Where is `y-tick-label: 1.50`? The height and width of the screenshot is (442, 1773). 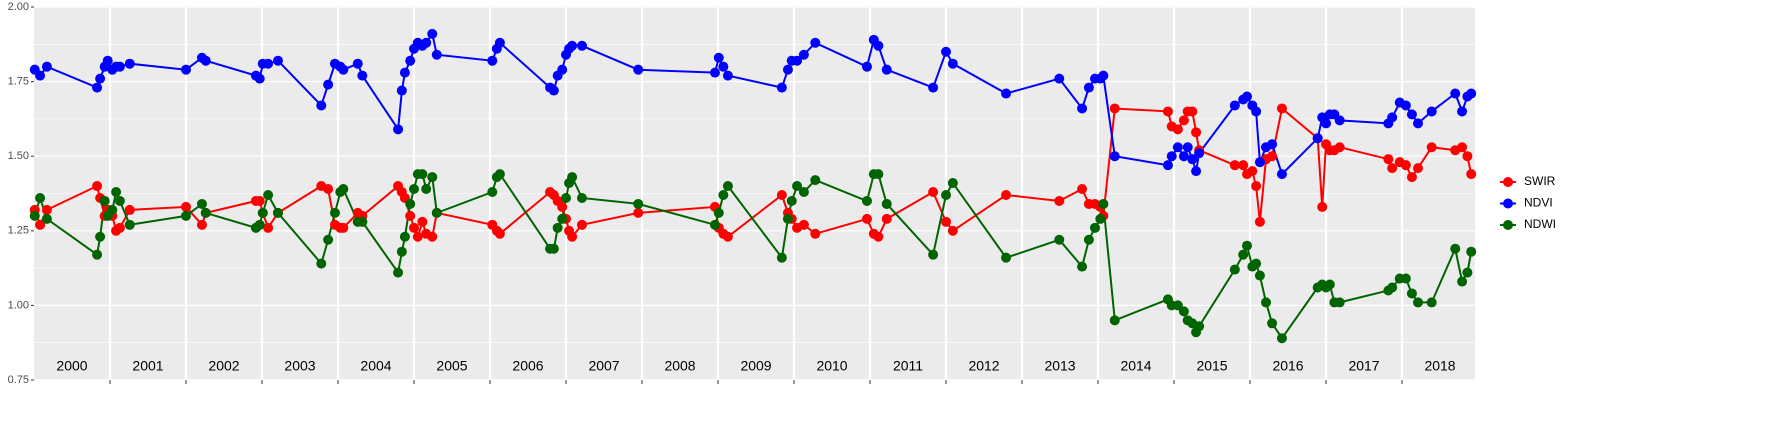 y-tick-label: 1.50 is located at coordinates (18, 156).